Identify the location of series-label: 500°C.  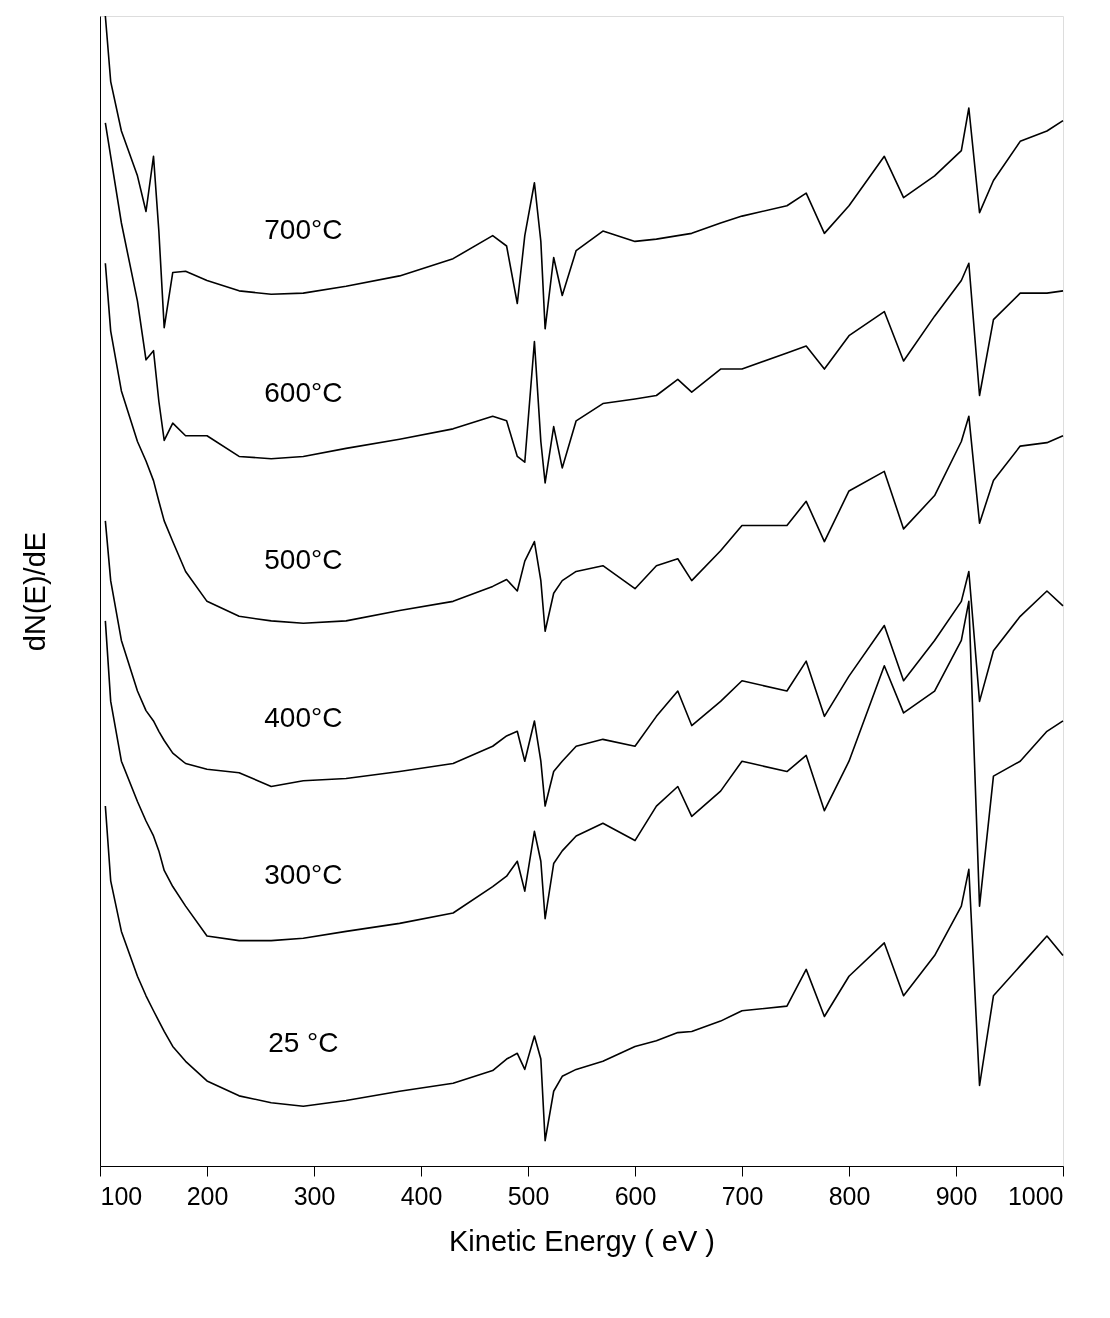
(303, 560).